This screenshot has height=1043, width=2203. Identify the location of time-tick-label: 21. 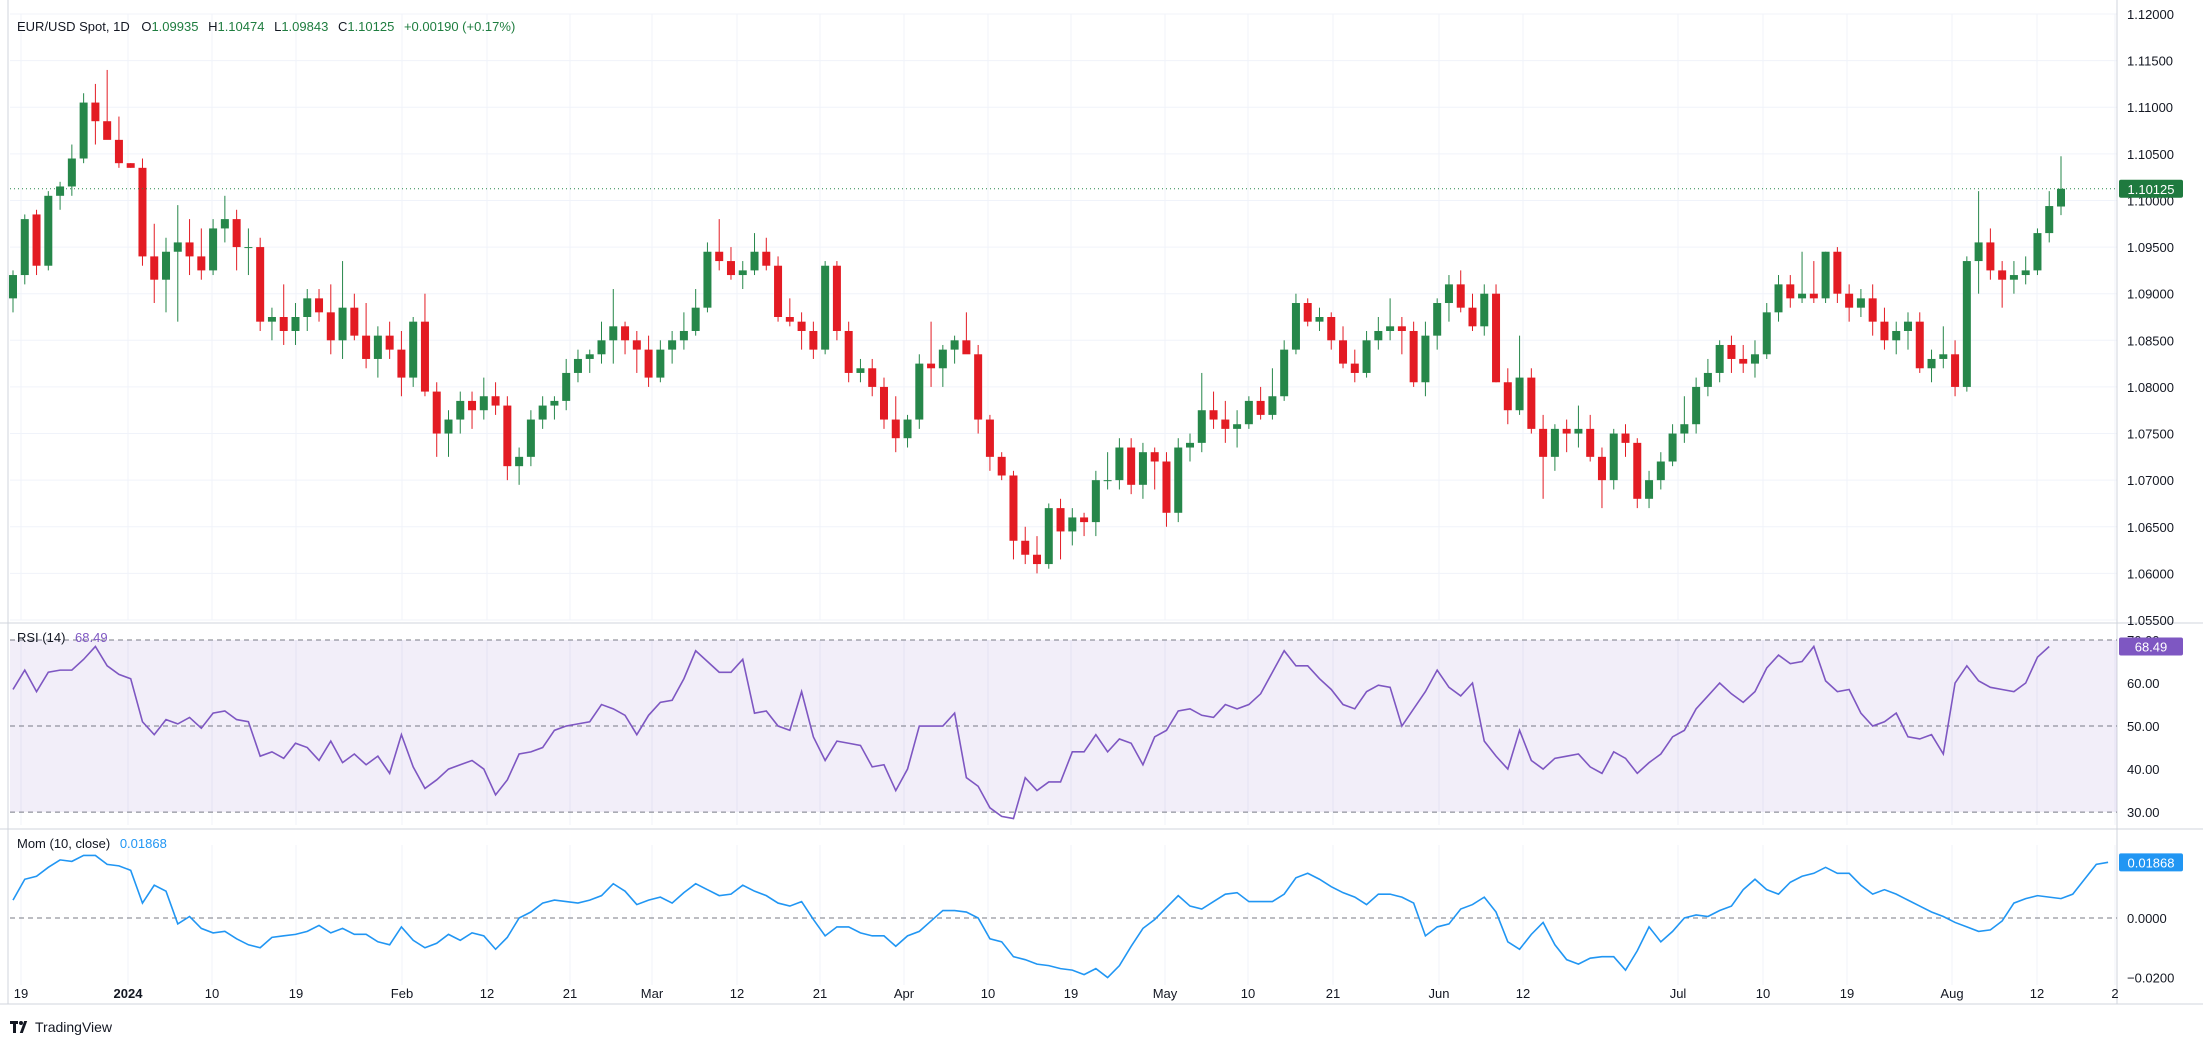
(1333, 993).